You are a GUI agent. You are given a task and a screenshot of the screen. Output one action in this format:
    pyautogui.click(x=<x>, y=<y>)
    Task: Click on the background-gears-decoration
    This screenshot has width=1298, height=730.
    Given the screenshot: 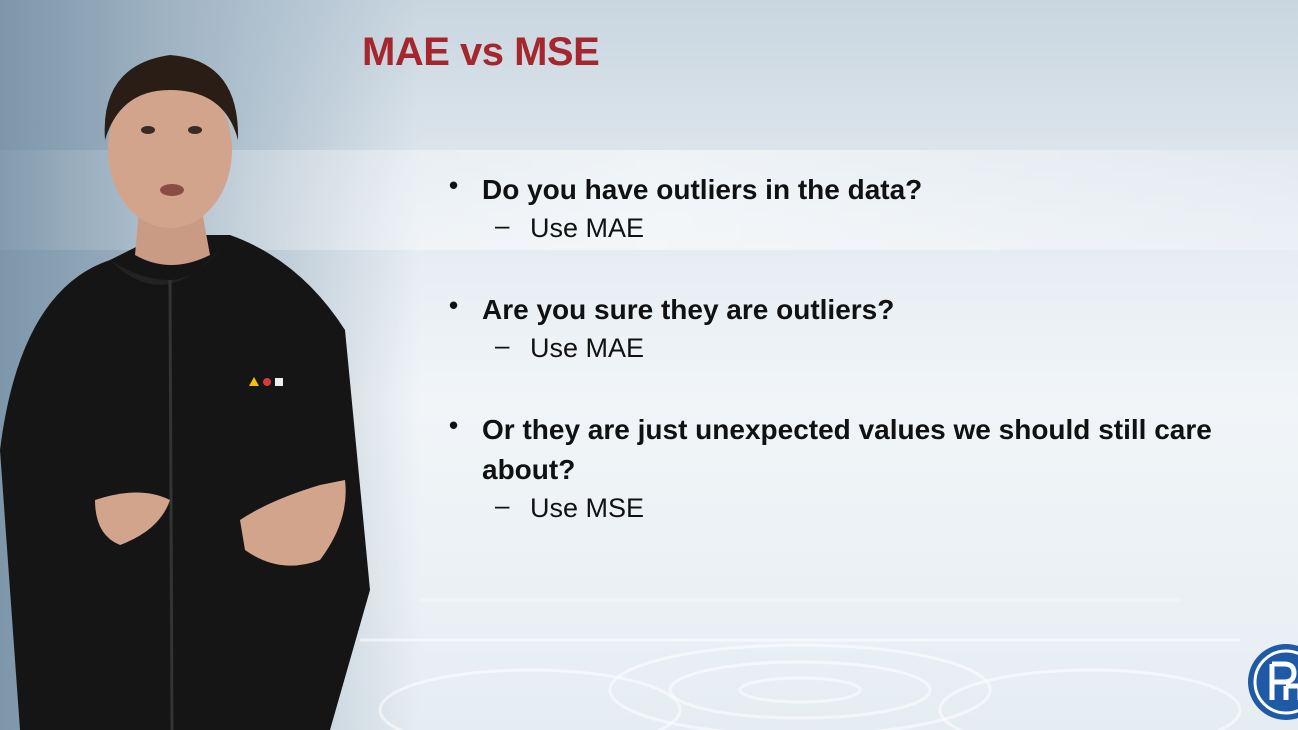 What is the action you would take?
    pyautogui.click(x=801, y=664)
    